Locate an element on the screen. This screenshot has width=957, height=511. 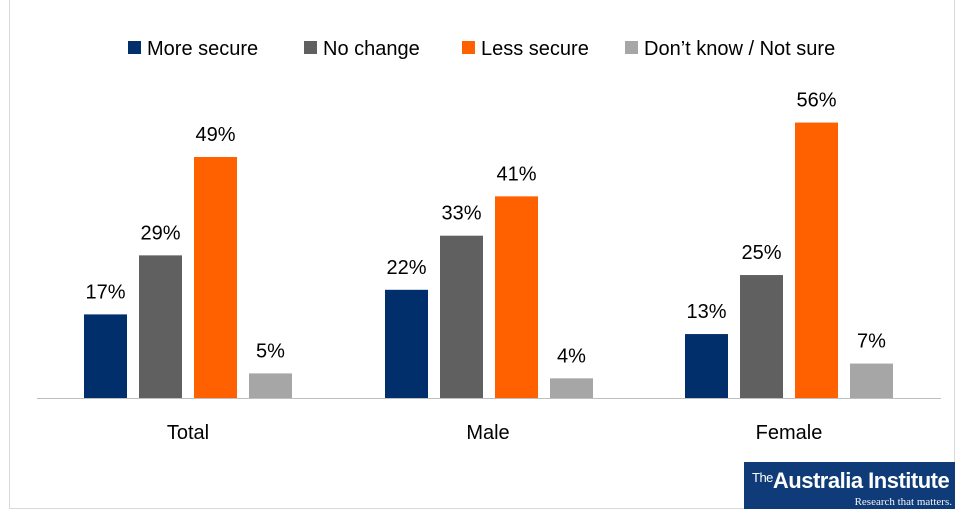
bar-male-no-change is located at coordinates (461, 316).